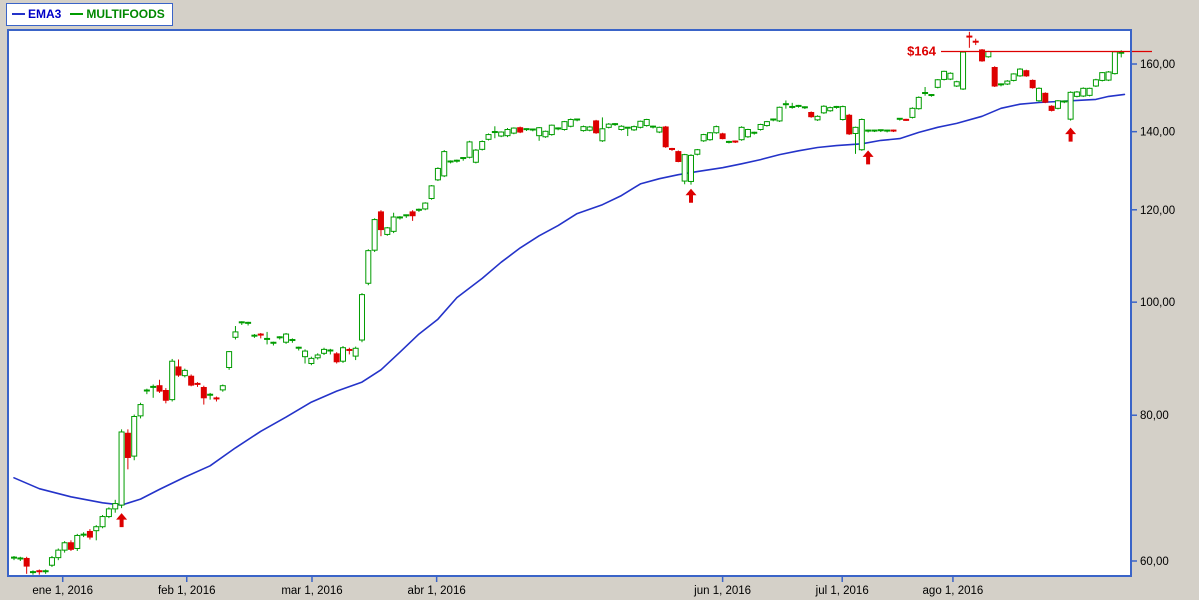 The image size is (1199, 600). What do you see at coordinates (691, 195) in the screenshot?
I see `buy-signal-arrow` at bounding box center [691, 195].